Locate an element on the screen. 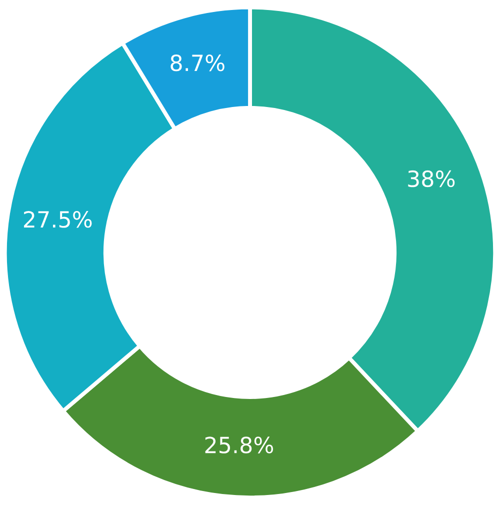 This screenshot has height=511, width=500. data-label: 38% is located at coordinates (431, 179).